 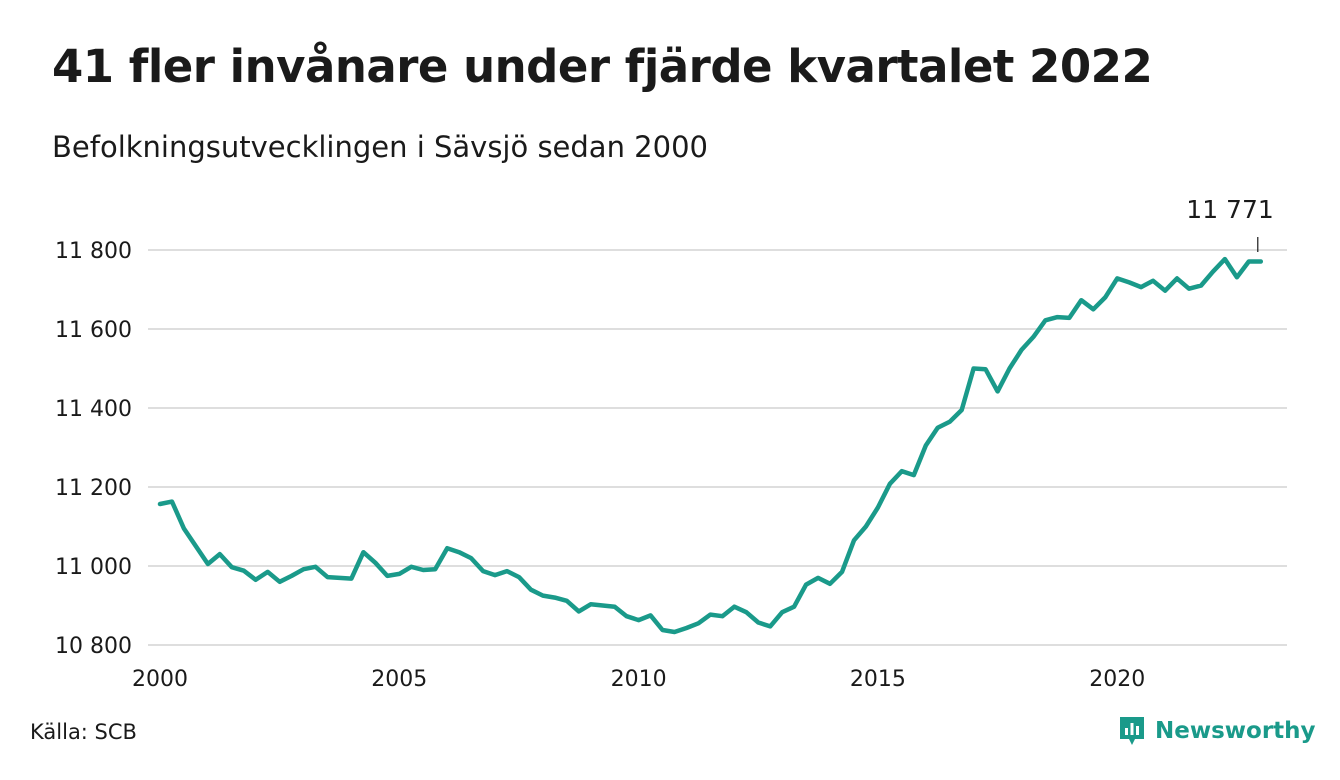 What do you see at coordinates (93, 646) in the screenshot?
I see `y-tick-label: 10 800` at bounding box center [93, 646].